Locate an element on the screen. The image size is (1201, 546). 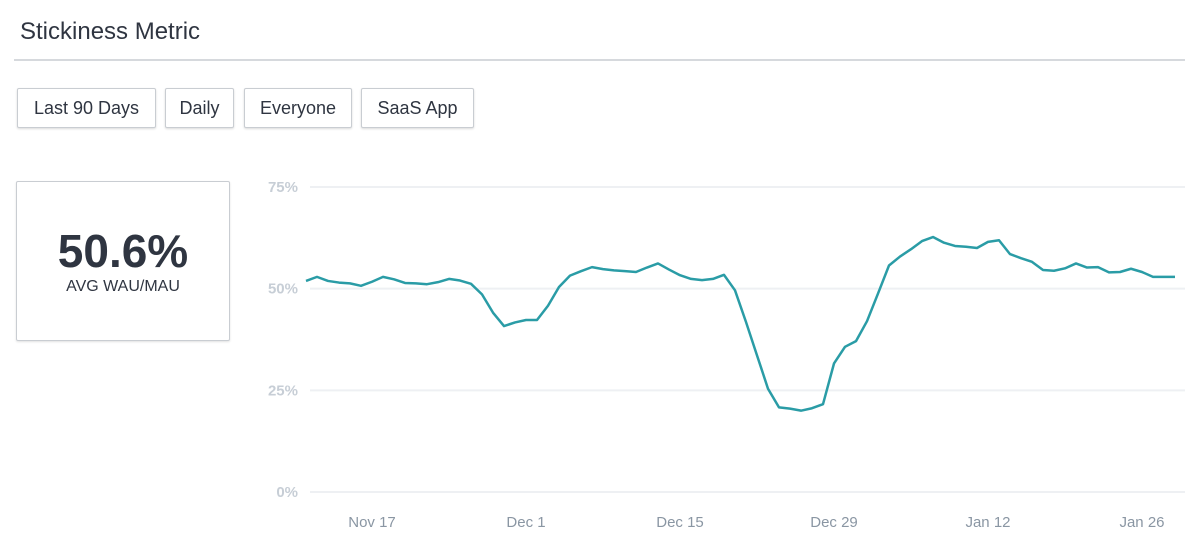
summary-label: AVG WAU/MAU is located at coordinates (123, 286).